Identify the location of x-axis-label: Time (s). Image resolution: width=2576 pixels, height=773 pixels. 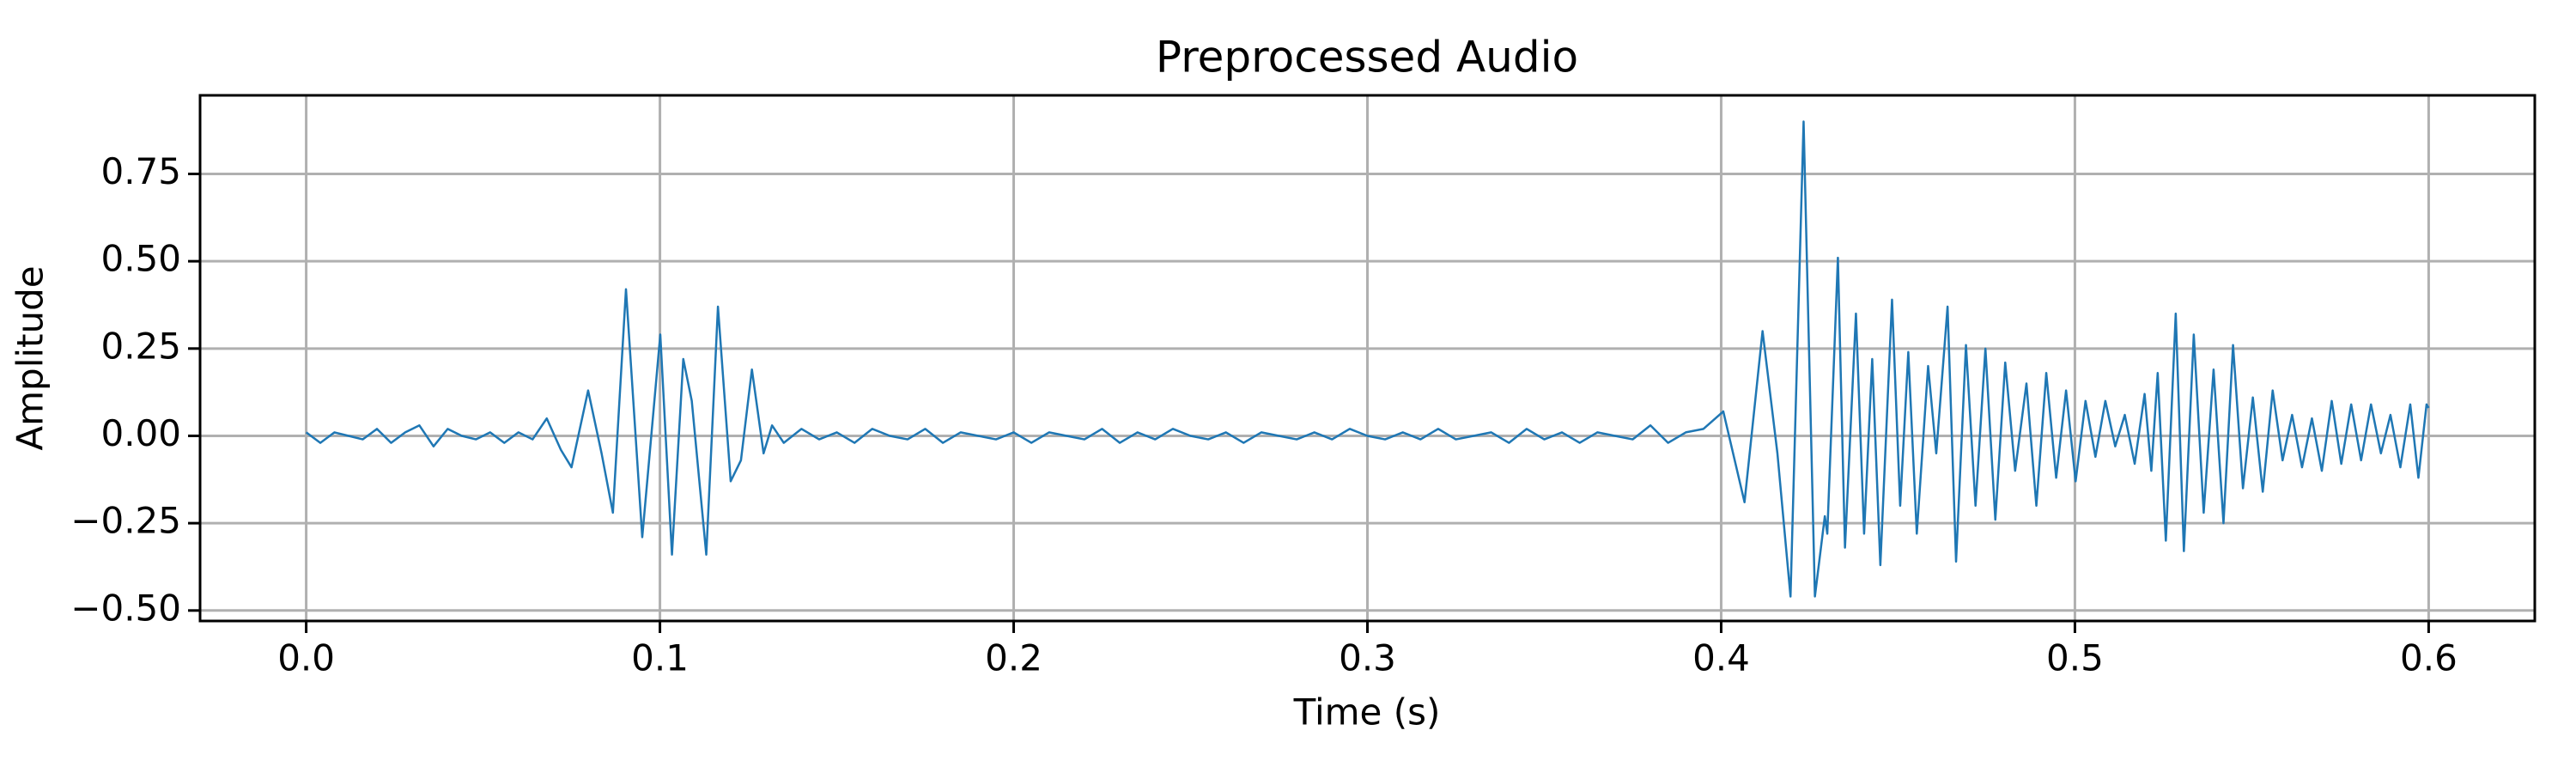
(1367, 712).